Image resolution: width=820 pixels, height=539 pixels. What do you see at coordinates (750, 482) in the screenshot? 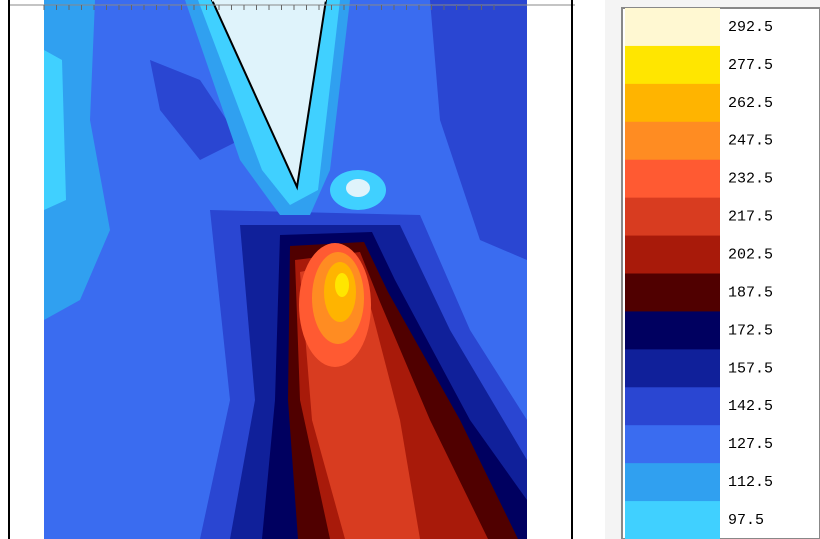
I see `legend-label: 112.5` at bounding box center [750, 482].